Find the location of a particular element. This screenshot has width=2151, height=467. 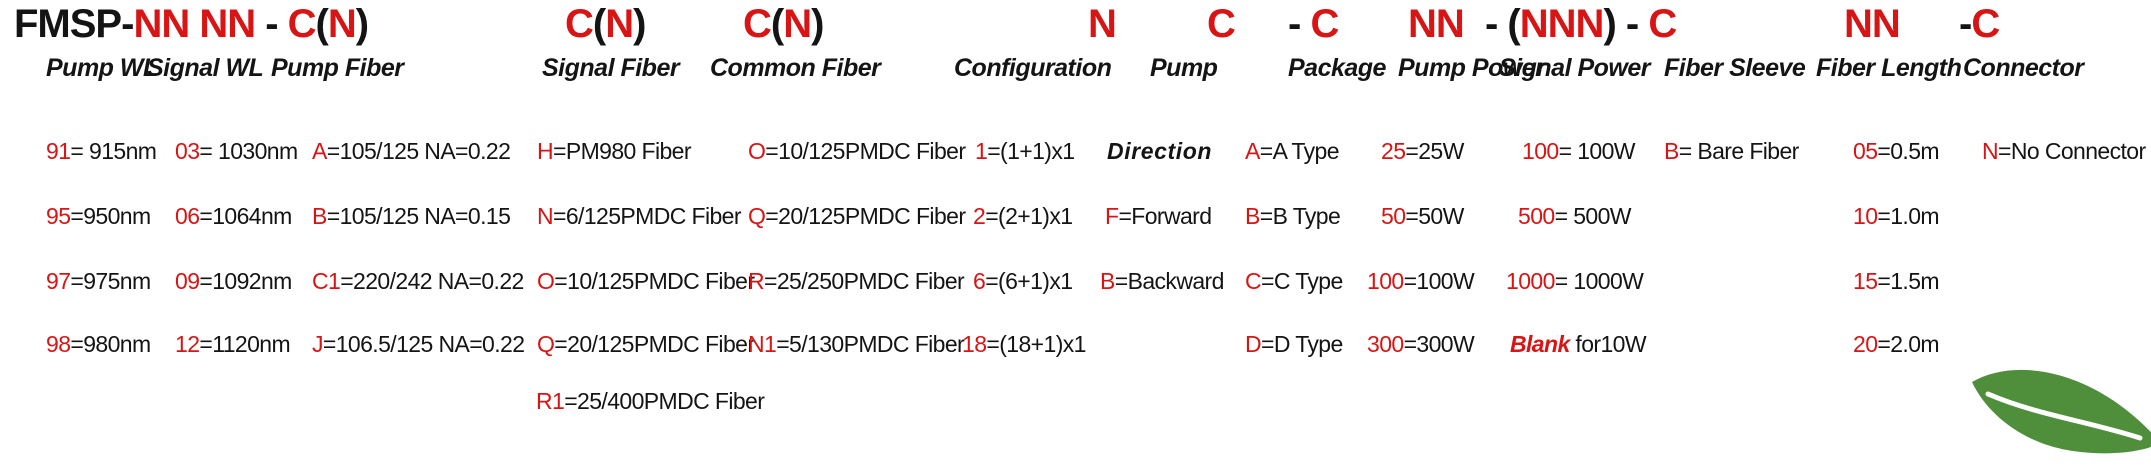

cell-pump-forward: F=Forward is located at coordinates (1158, 216).